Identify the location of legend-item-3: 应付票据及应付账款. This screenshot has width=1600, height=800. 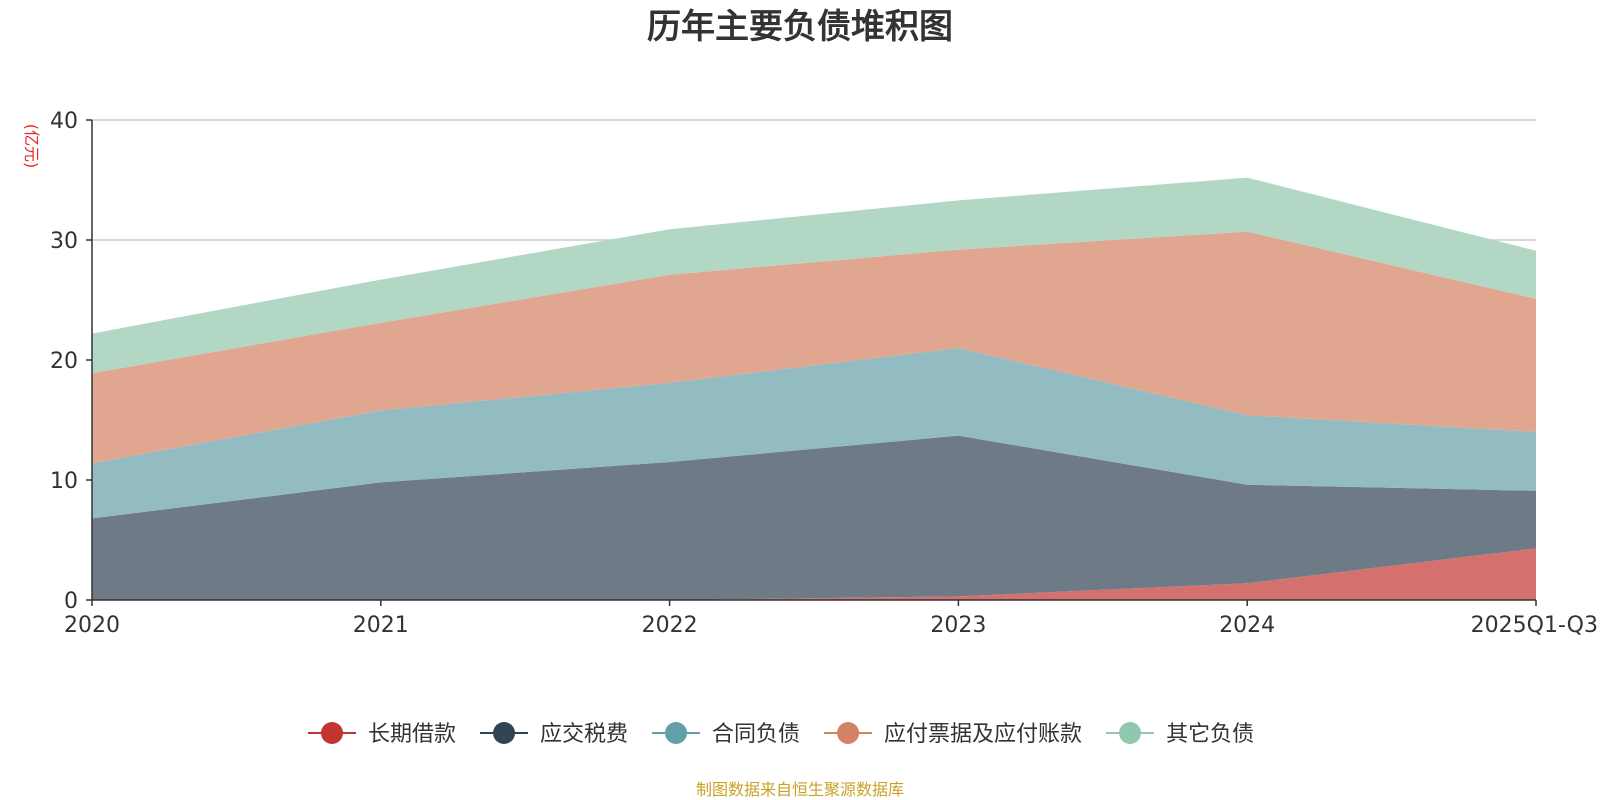
(953, 734).